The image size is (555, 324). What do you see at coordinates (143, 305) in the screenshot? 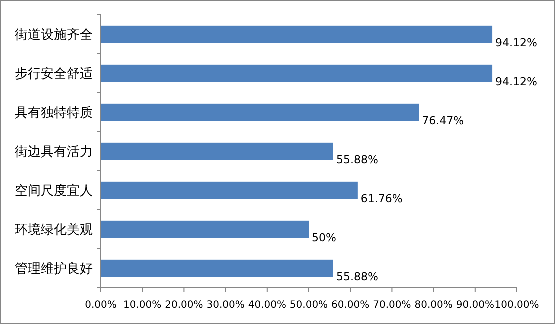
I see `x-tick-label: 10.00%` at bounding box center [143, 305].